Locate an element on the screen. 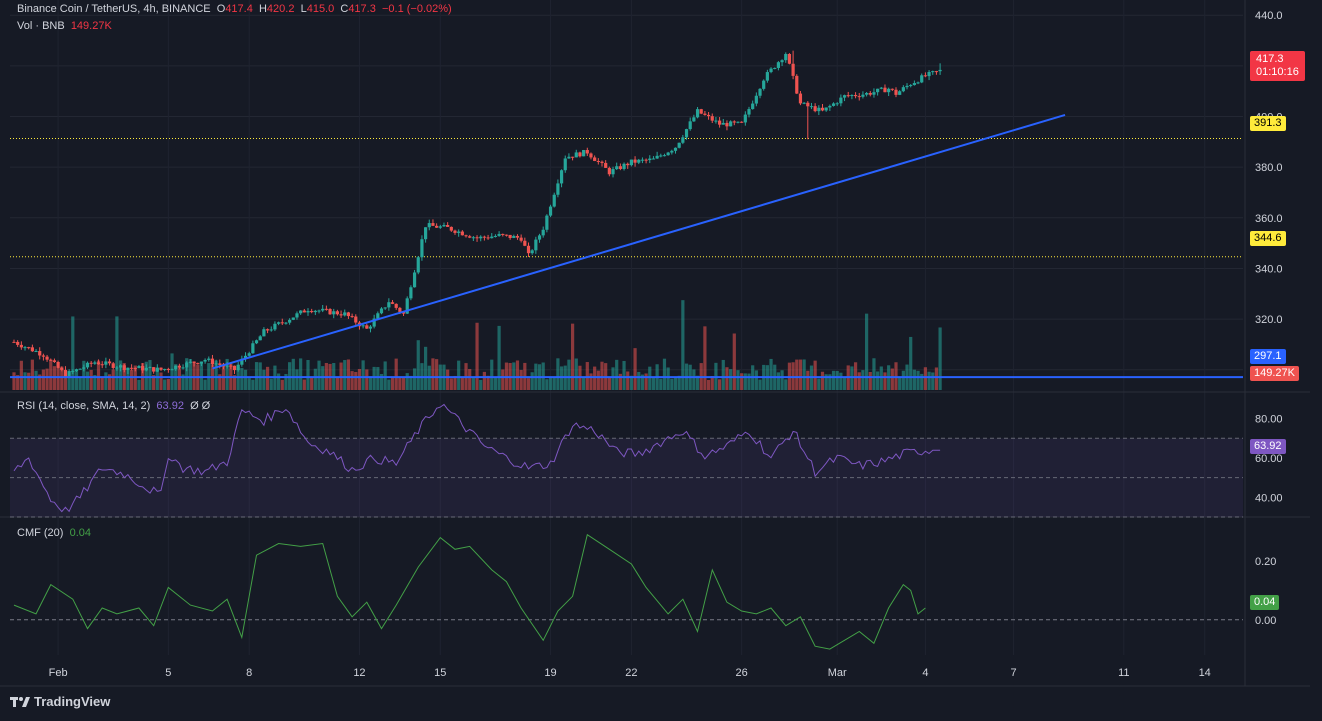 The height and width of the screenshot is (721, 1322). symbol-title: Binance Coin / TetherUS, 4h, BINANCE is located at coordinates (114, 9).